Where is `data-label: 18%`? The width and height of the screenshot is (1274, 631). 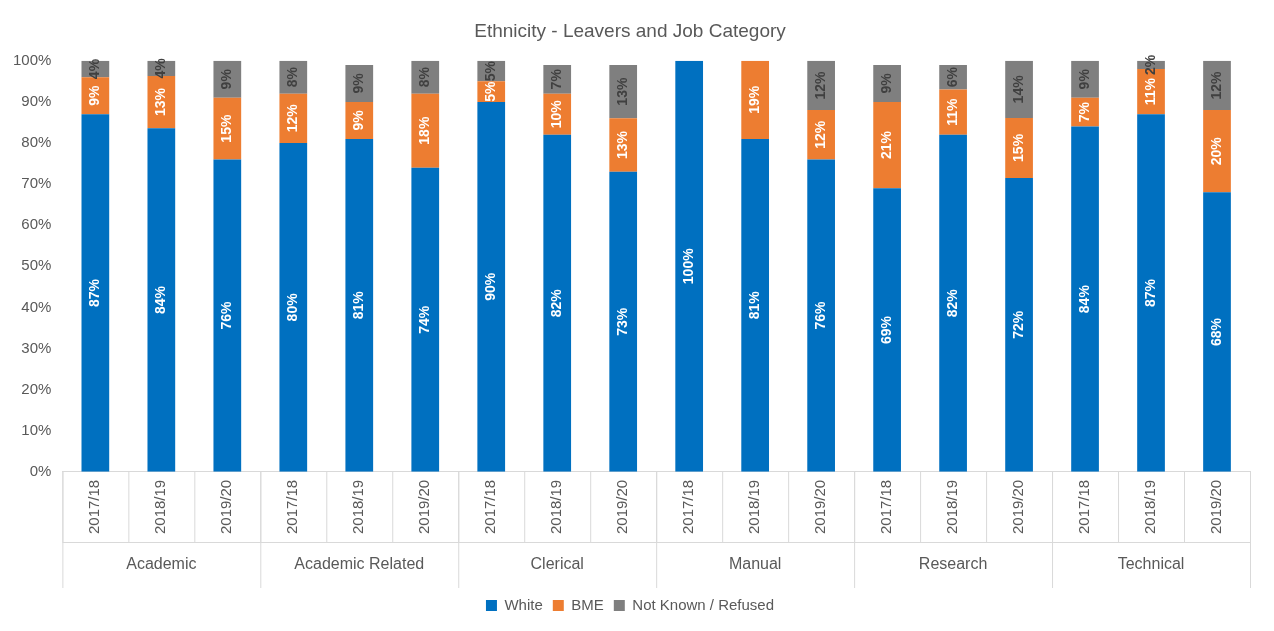 data-label: 18% is located at coordinates (424, 130).